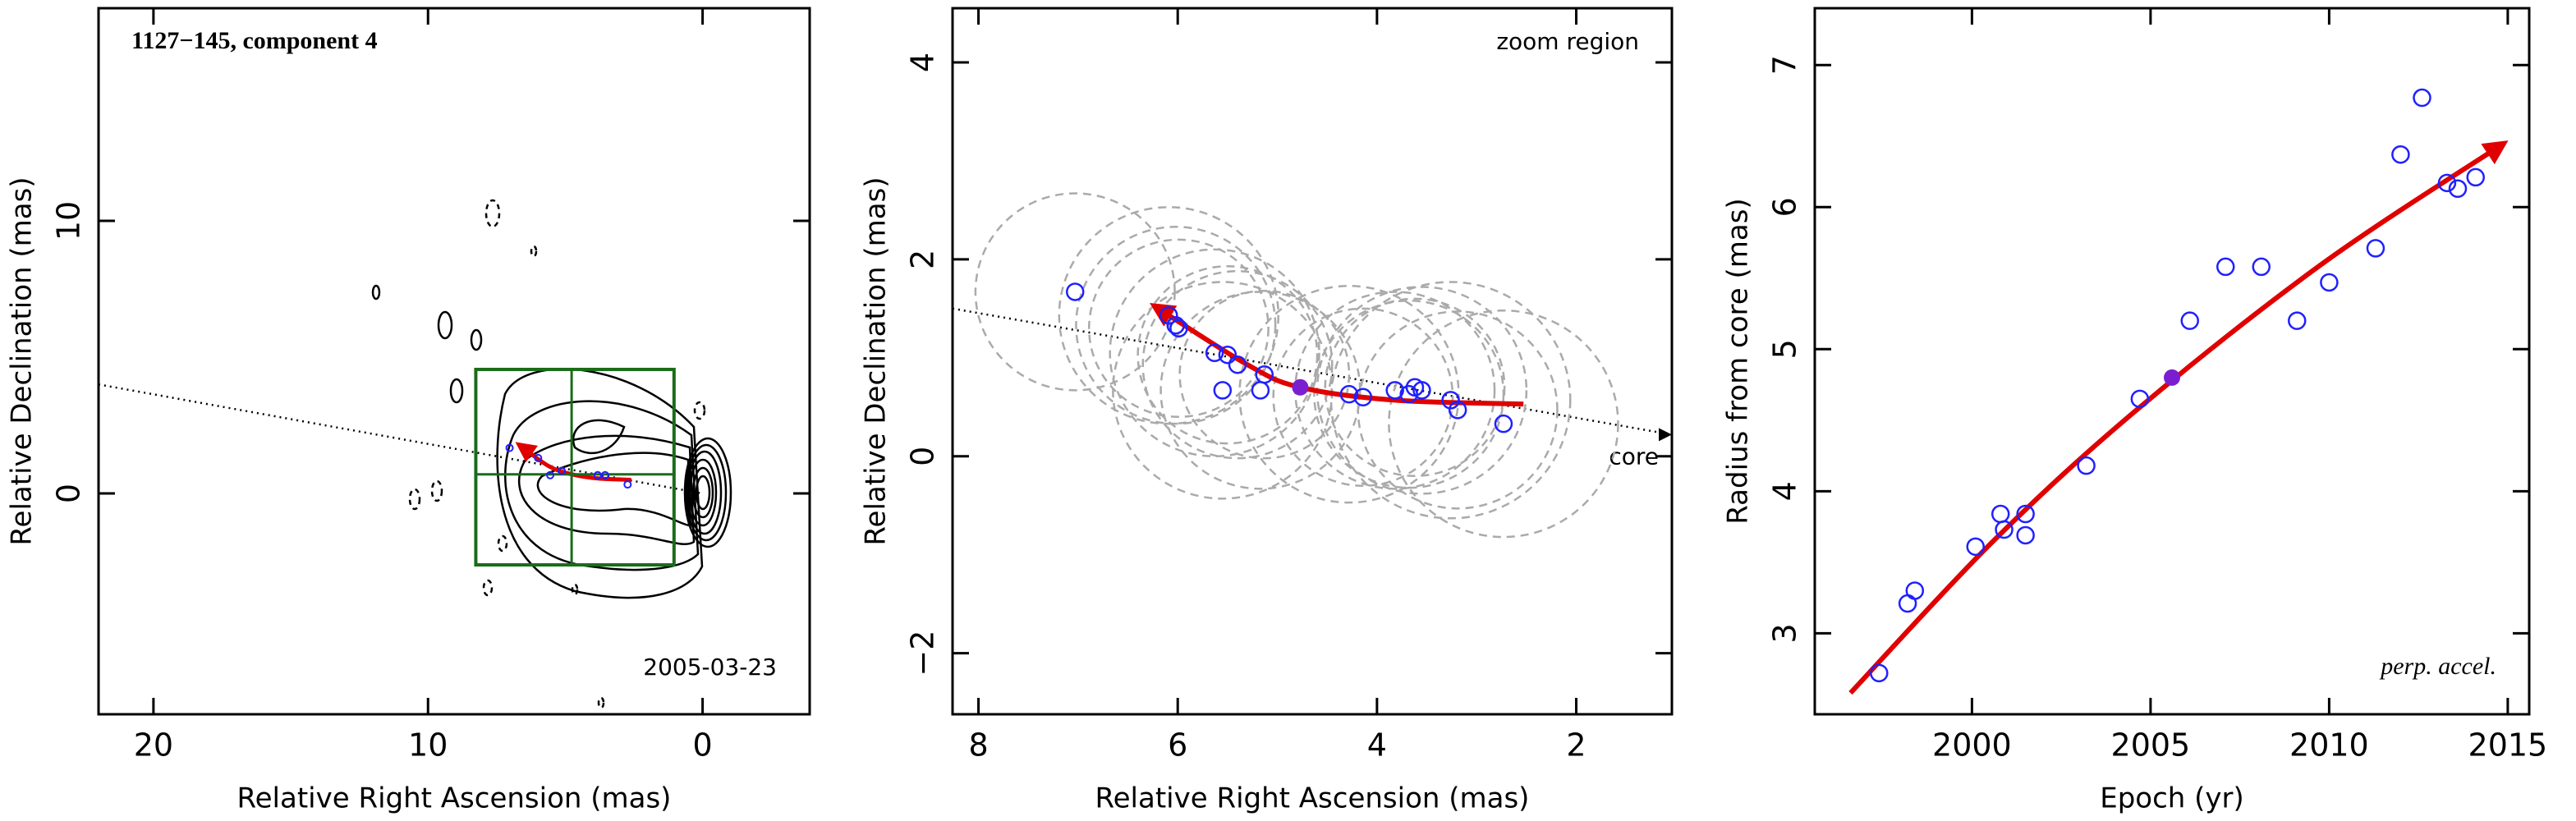  What do you see at coordinates (153, 745) in the screenshot?
I see `x-tick-label: 20` at bounding box center [153, 745].